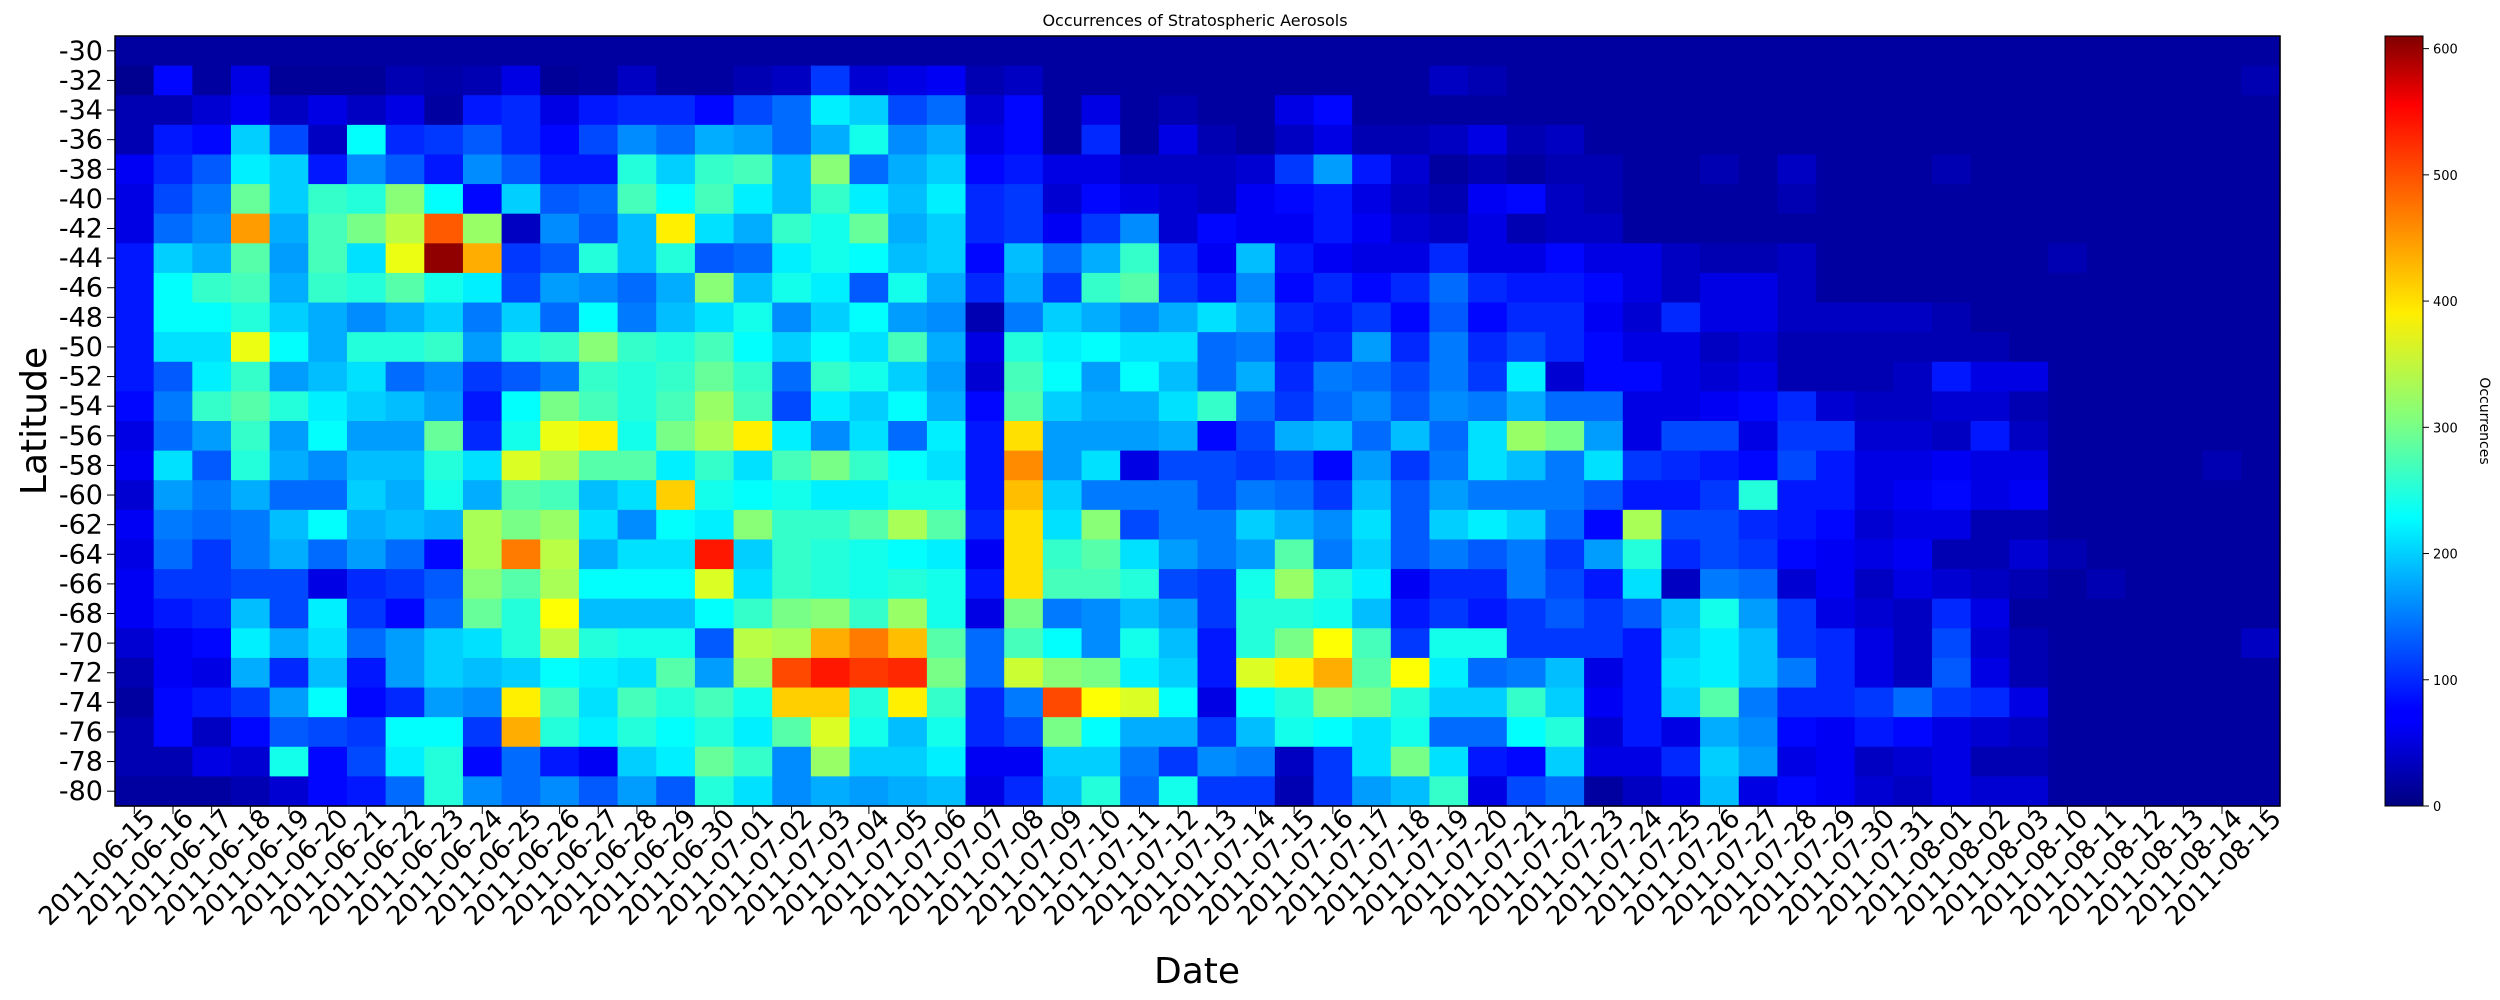 Image resolution: width=2500 pixels, height=1000 pixels. What do you see at coordinates (1197, 971) in the screenshot?
I see `x-axis-title: Date` at bounding box center [1197, 971].